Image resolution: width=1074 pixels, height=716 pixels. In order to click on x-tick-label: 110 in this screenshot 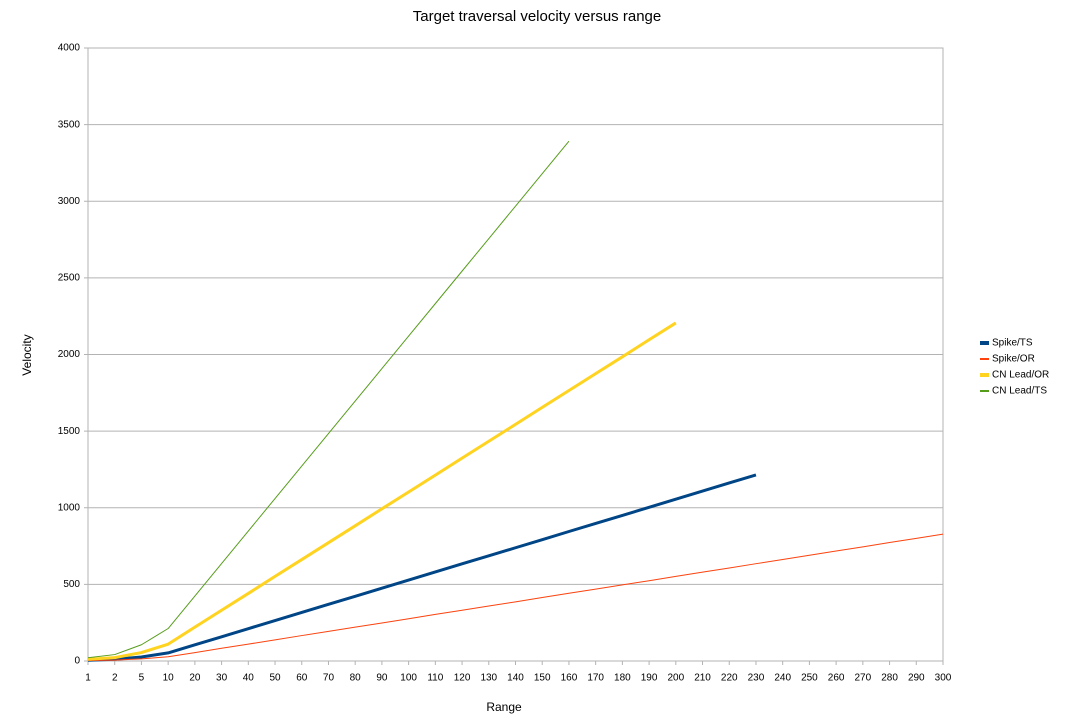, I will do `click(435, 678)`.